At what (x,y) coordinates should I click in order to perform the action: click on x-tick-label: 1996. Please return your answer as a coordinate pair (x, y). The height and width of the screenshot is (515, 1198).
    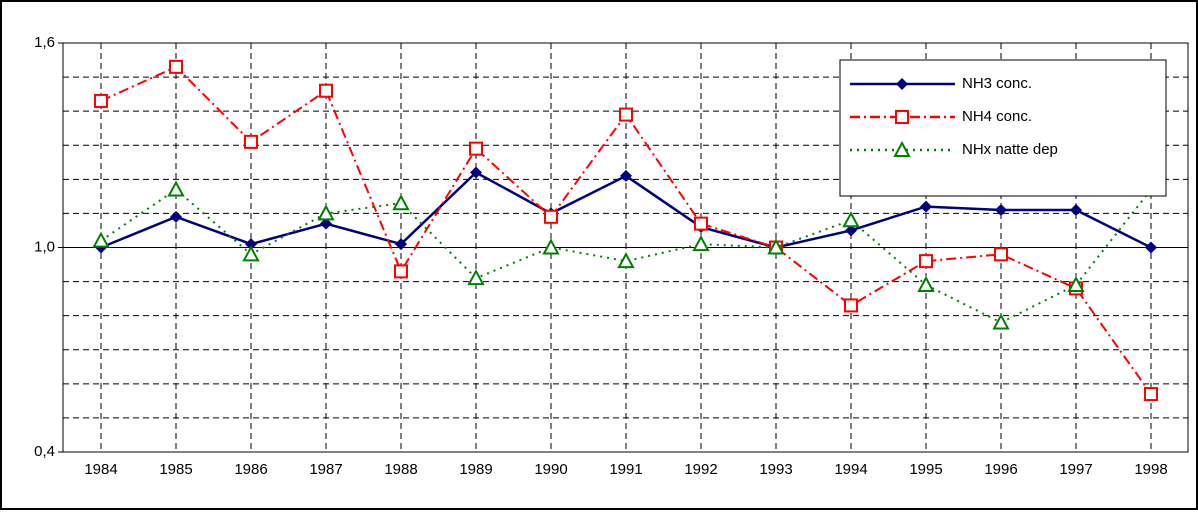
    Looking at the image, I should click on (1000, 469).